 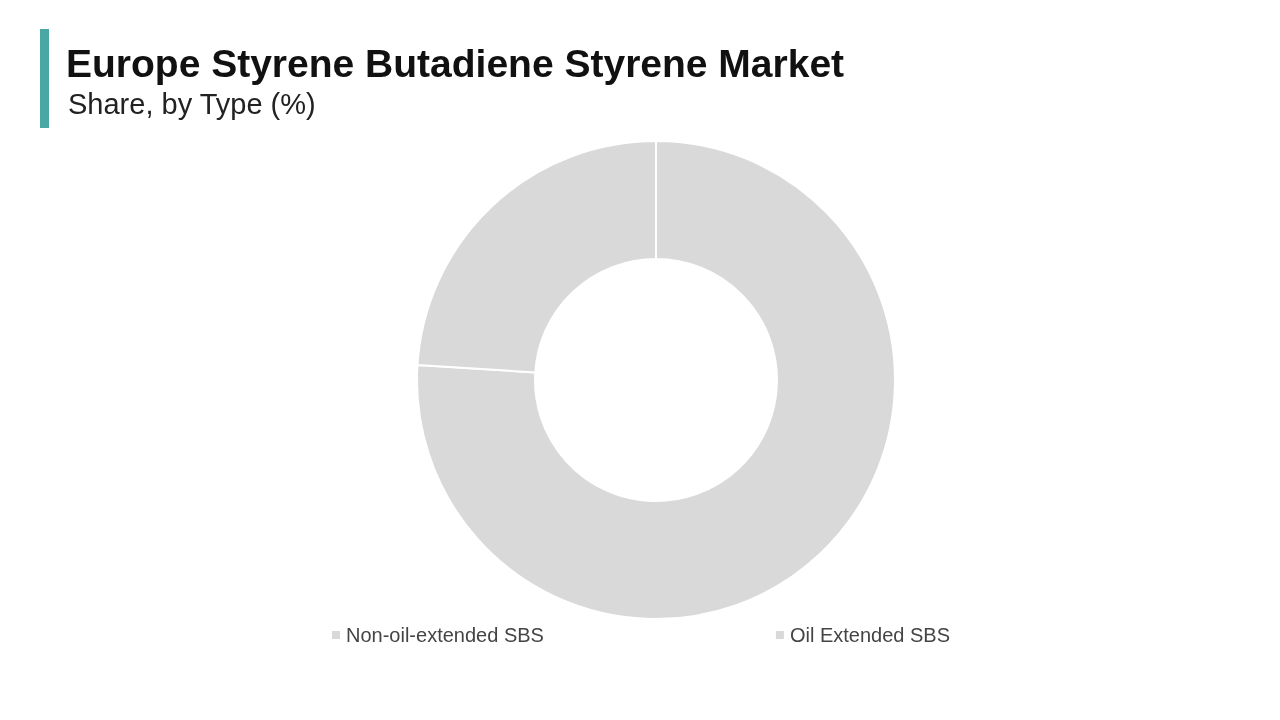 I want to click on chart-title: Europe Styrene Butadiene Styrene Market, so click(x=455, y=64).